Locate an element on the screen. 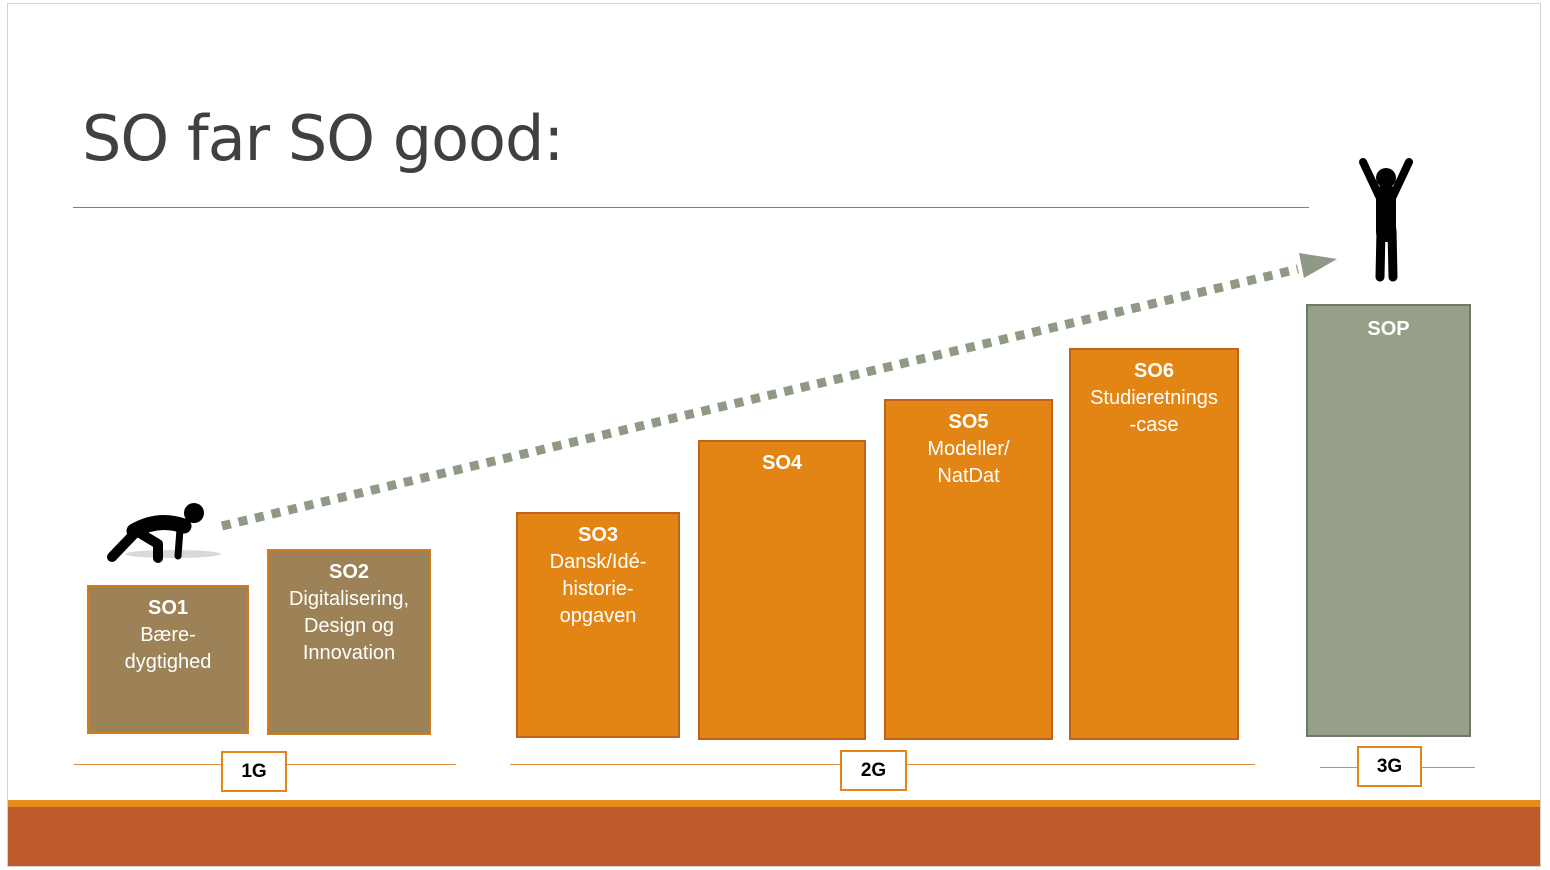  block-code: SO5 is located at coordinates (968, 422).